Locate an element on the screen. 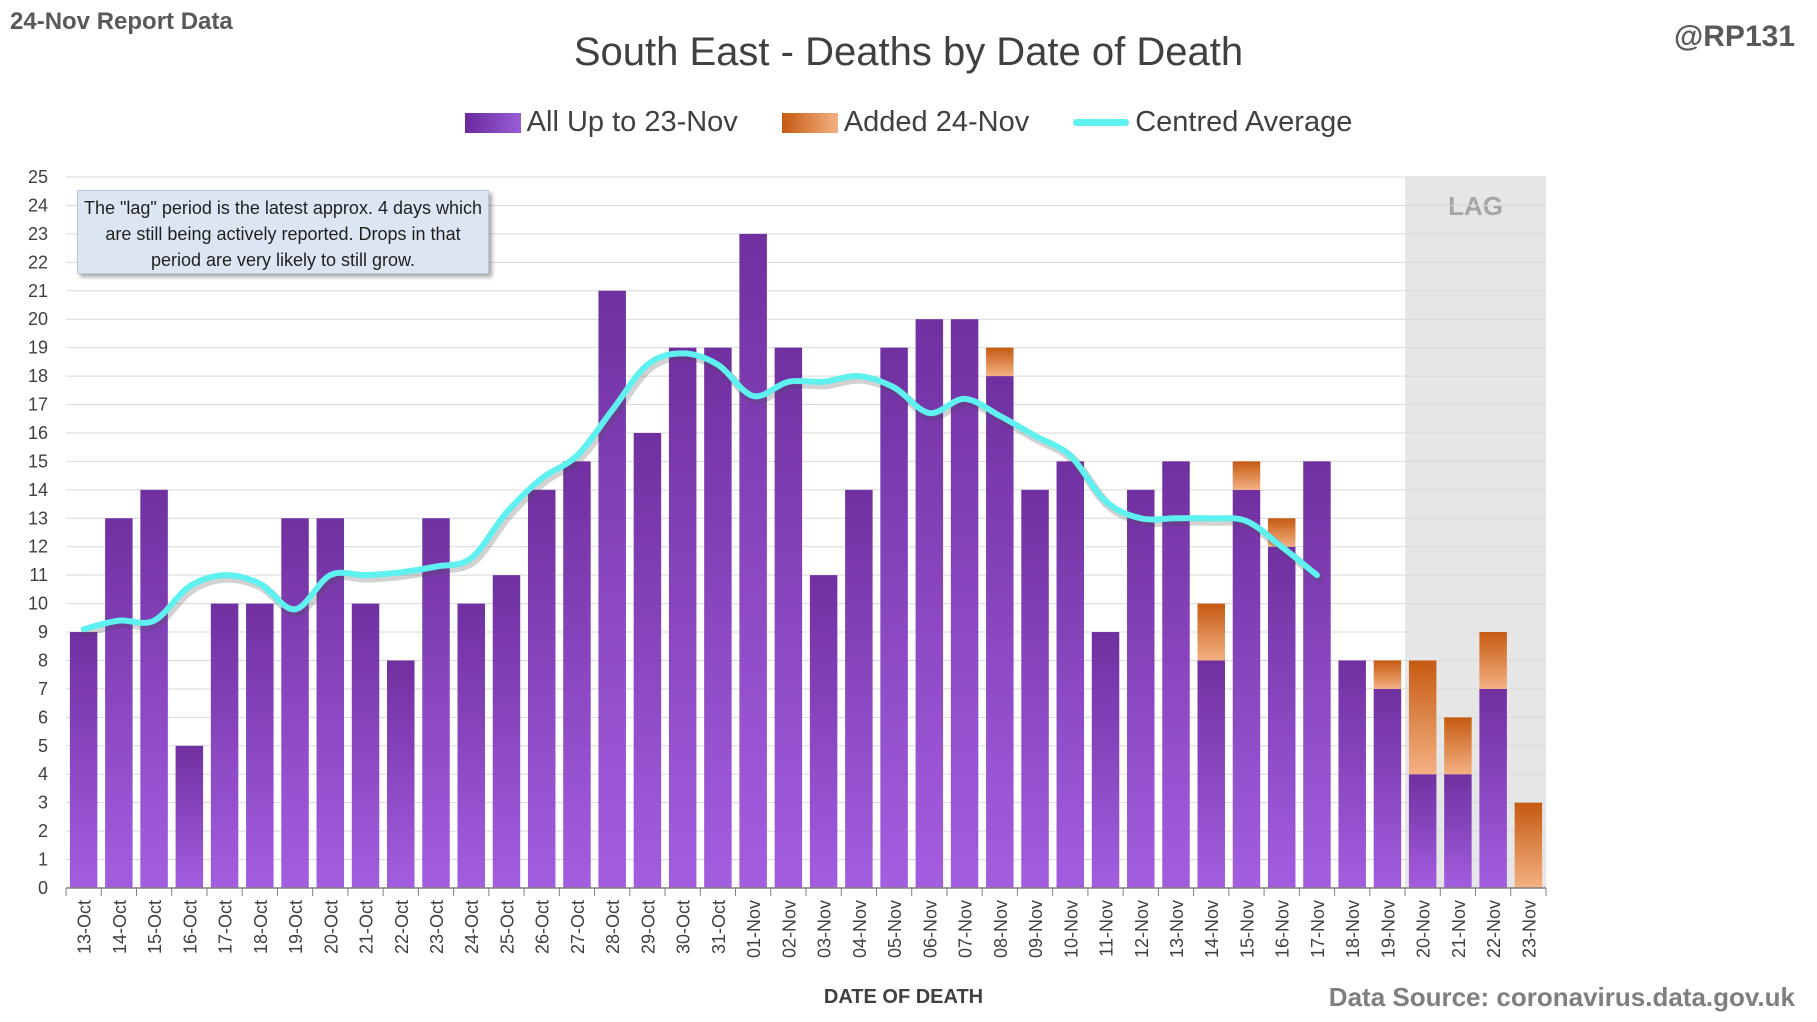 Image resolution: width=1817 pixels, height=1022 pixels. legend-label-added: Added 24-Nov is located at coordinates (936, 122).